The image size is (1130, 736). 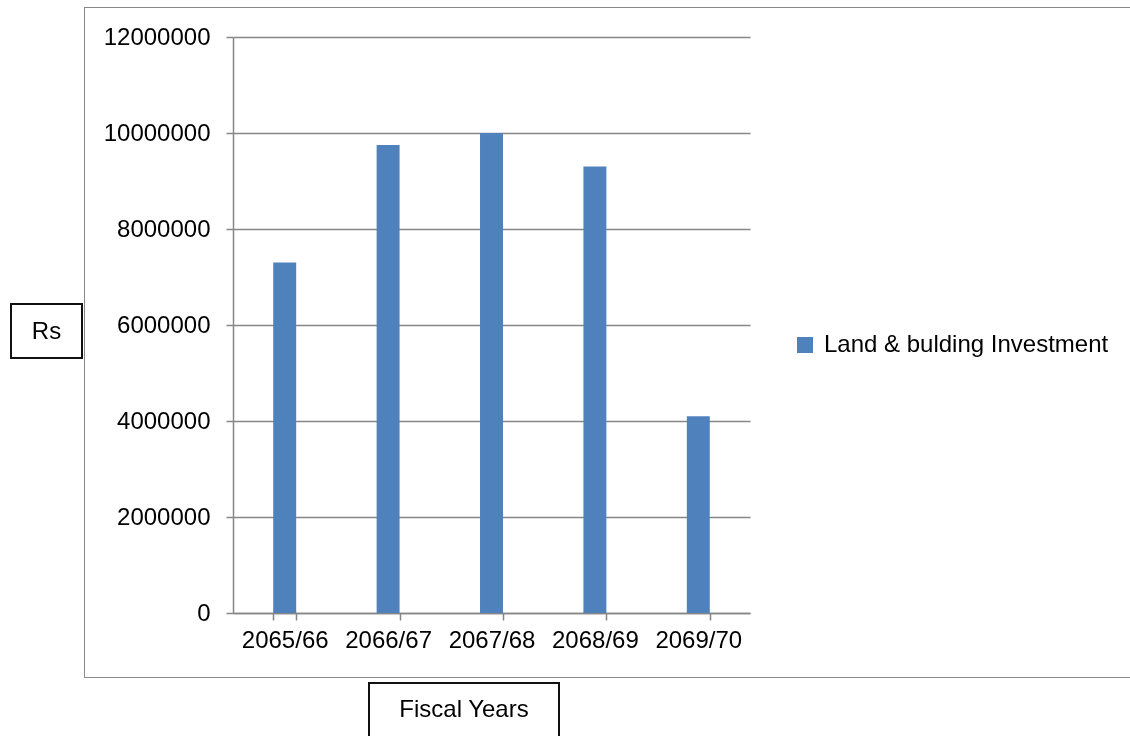 I want to click on y-tick-label: 8000000, so click(x=164, y=228).